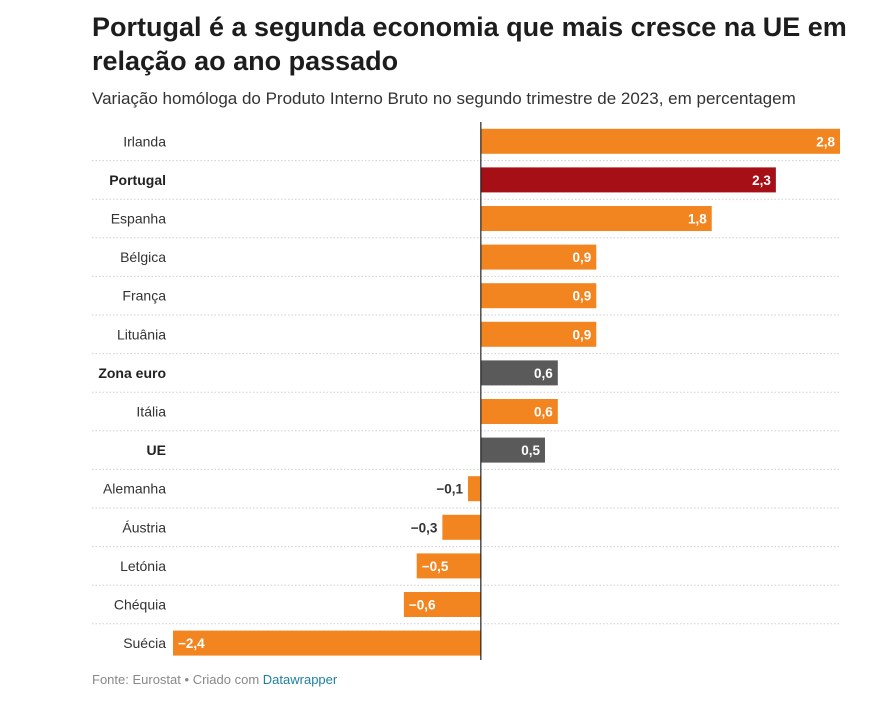 This screenshot has width=892, height=720. I want to click on created-with-text: Criado com, so click(226, 679).